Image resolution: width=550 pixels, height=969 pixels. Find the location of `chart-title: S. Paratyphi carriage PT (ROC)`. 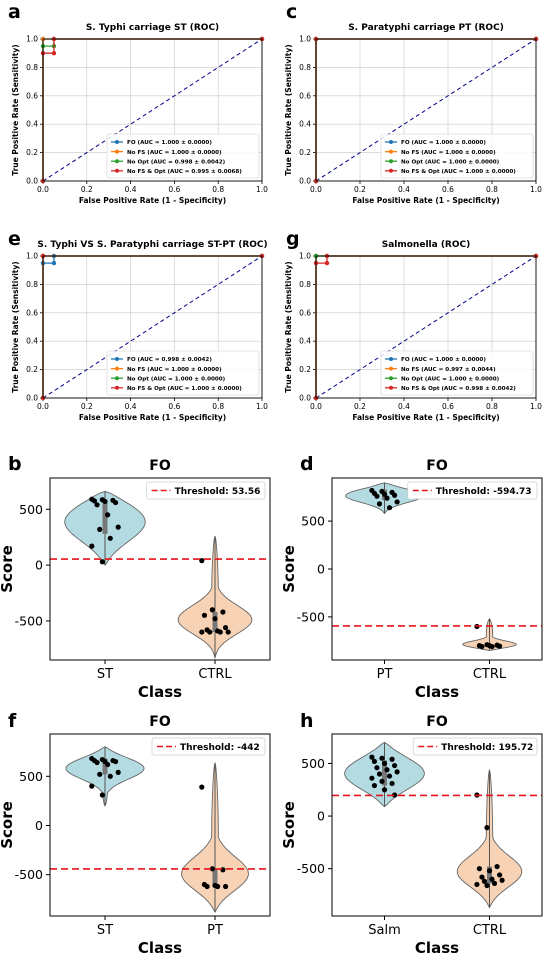

chart-title: S. Paratyphi carriage PT (ROC) is located at coordinates (426, 28).